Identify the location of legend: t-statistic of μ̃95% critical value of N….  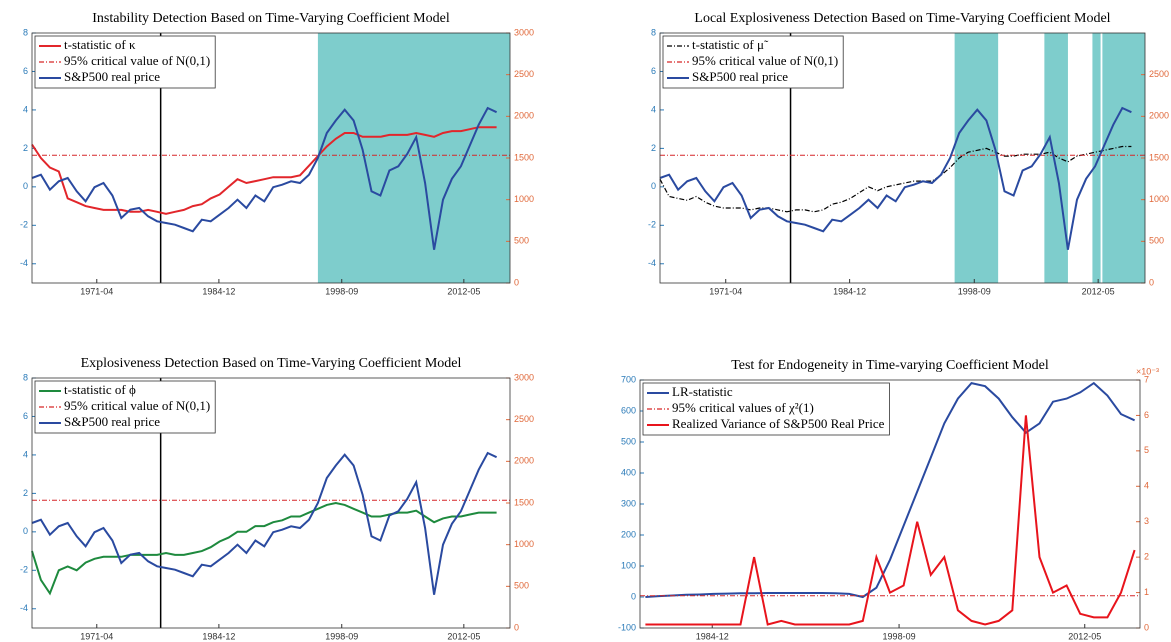
(753, 62).